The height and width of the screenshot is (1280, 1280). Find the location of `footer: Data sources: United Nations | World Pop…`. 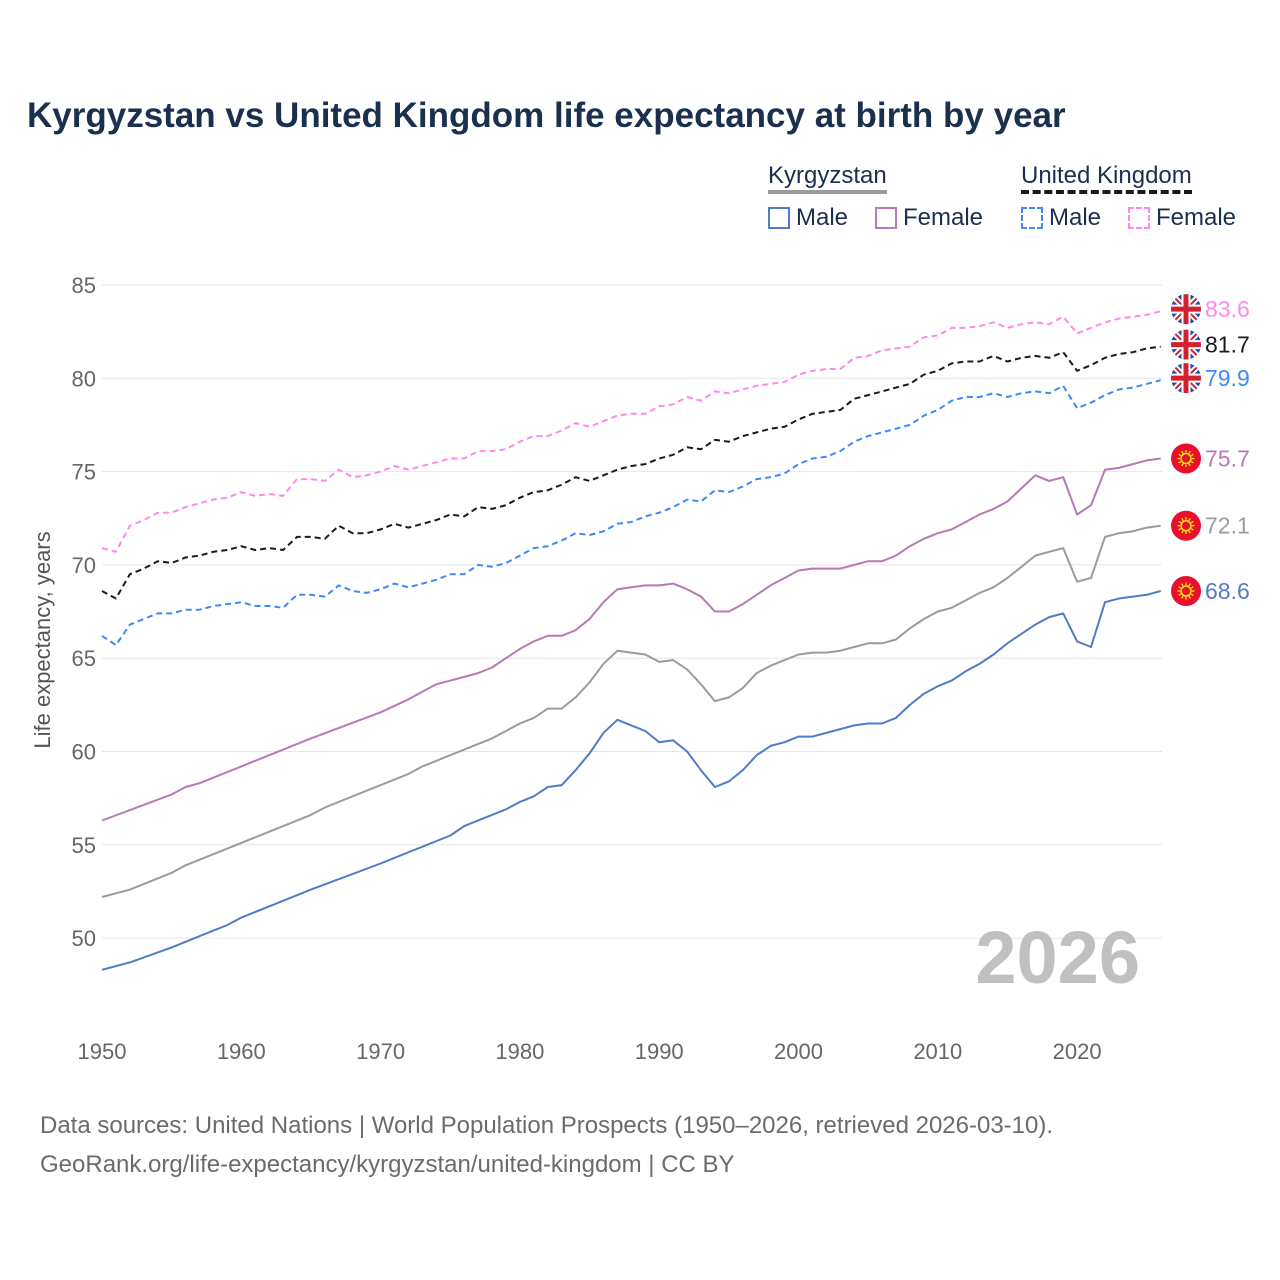

footer: Data sources: United Nations | World Pop… is located at coordinates (546, 1145).